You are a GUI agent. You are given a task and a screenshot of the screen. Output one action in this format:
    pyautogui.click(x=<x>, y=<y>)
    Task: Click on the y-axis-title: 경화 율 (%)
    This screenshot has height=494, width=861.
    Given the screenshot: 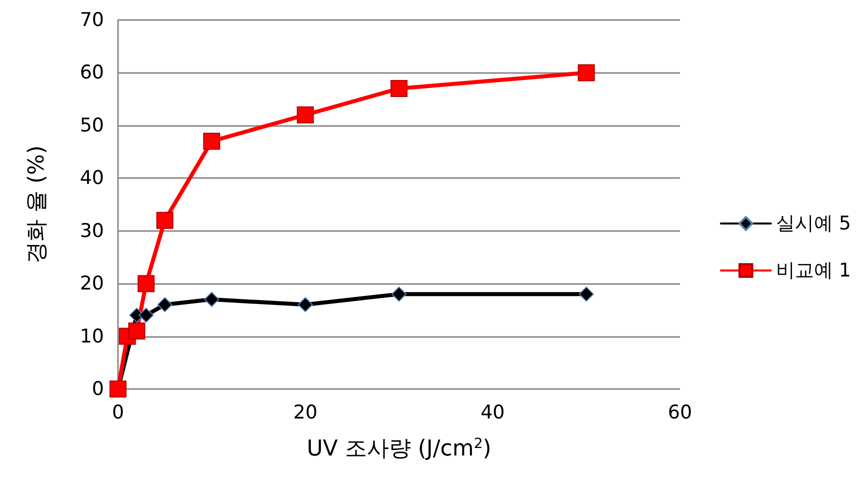 What is the action you would take?
    pyautogui.click(x=37, y=204)
    